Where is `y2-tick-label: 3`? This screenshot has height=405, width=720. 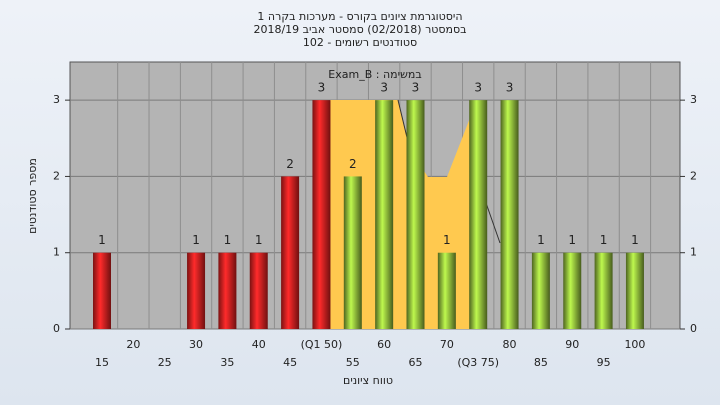 y2-tick-label: 3 is located at coordinates (693, 99).